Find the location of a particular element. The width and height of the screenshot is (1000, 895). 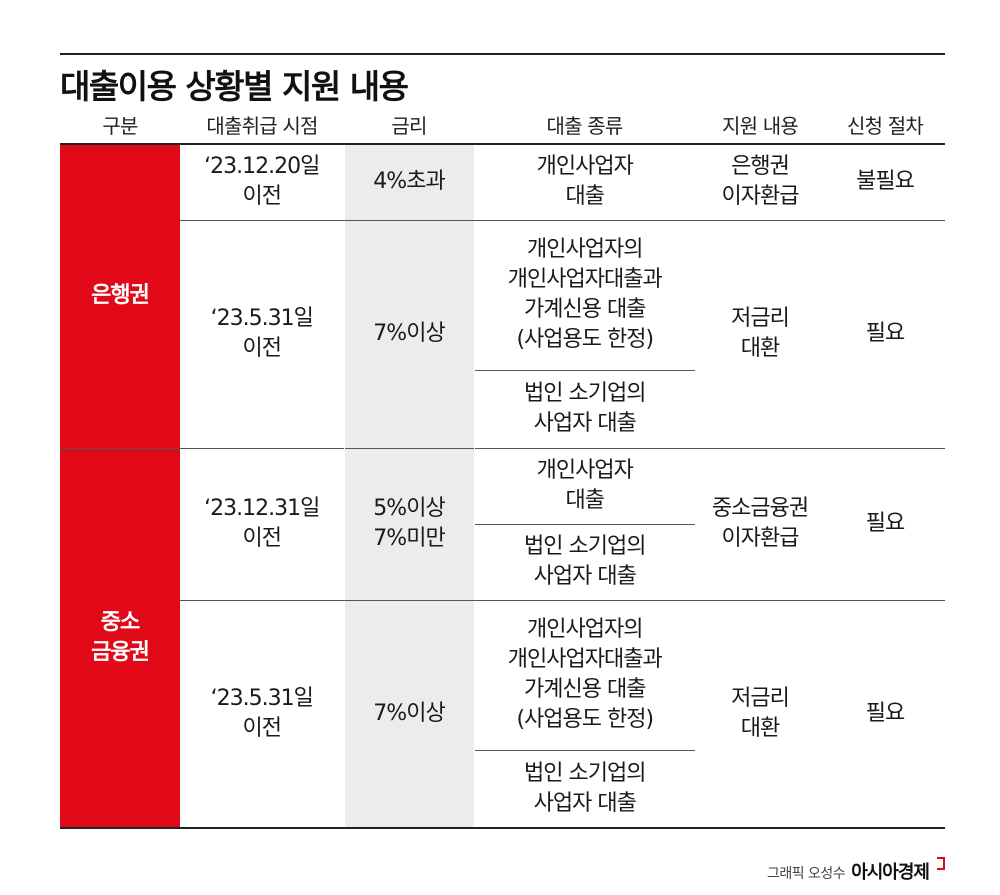

header-category: 구분 is located at coordinates (120, 125).